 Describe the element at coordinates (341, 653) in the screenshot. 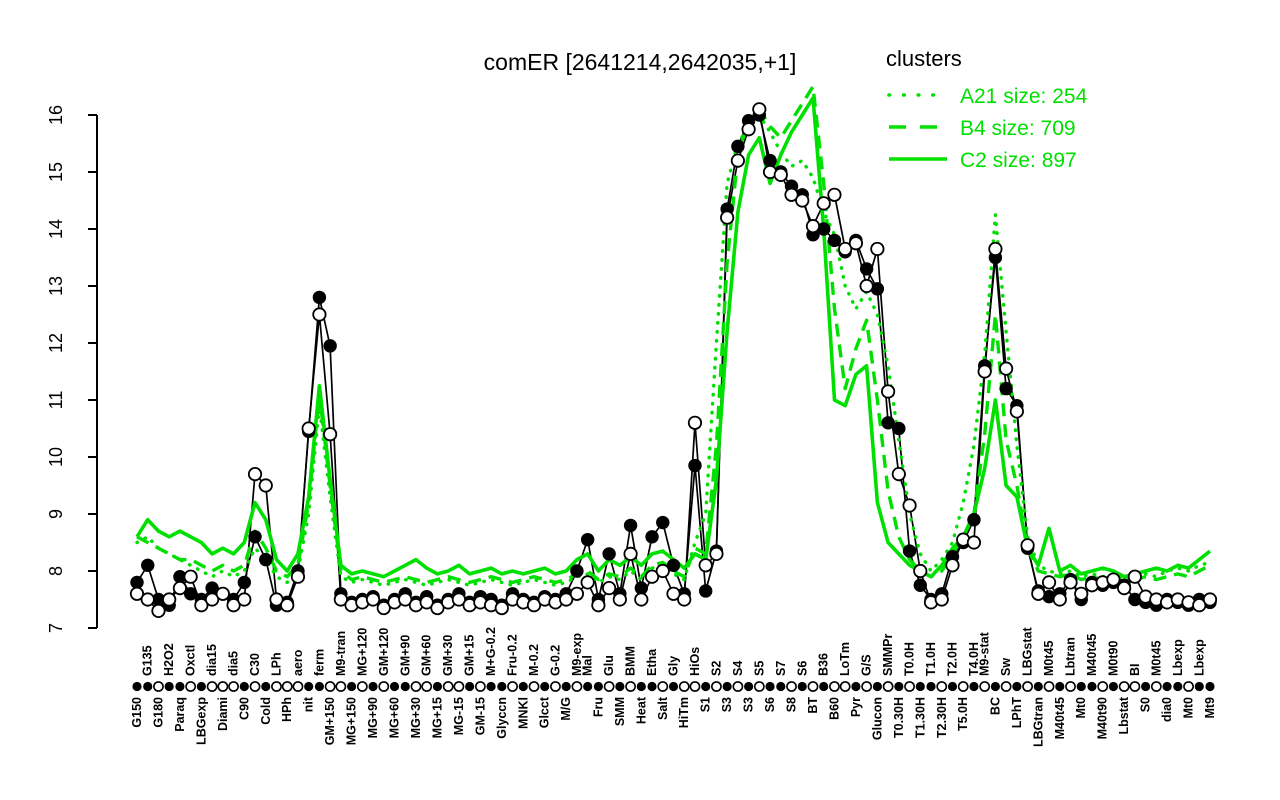

I see `x-condition-label: M9-tran` at that location.